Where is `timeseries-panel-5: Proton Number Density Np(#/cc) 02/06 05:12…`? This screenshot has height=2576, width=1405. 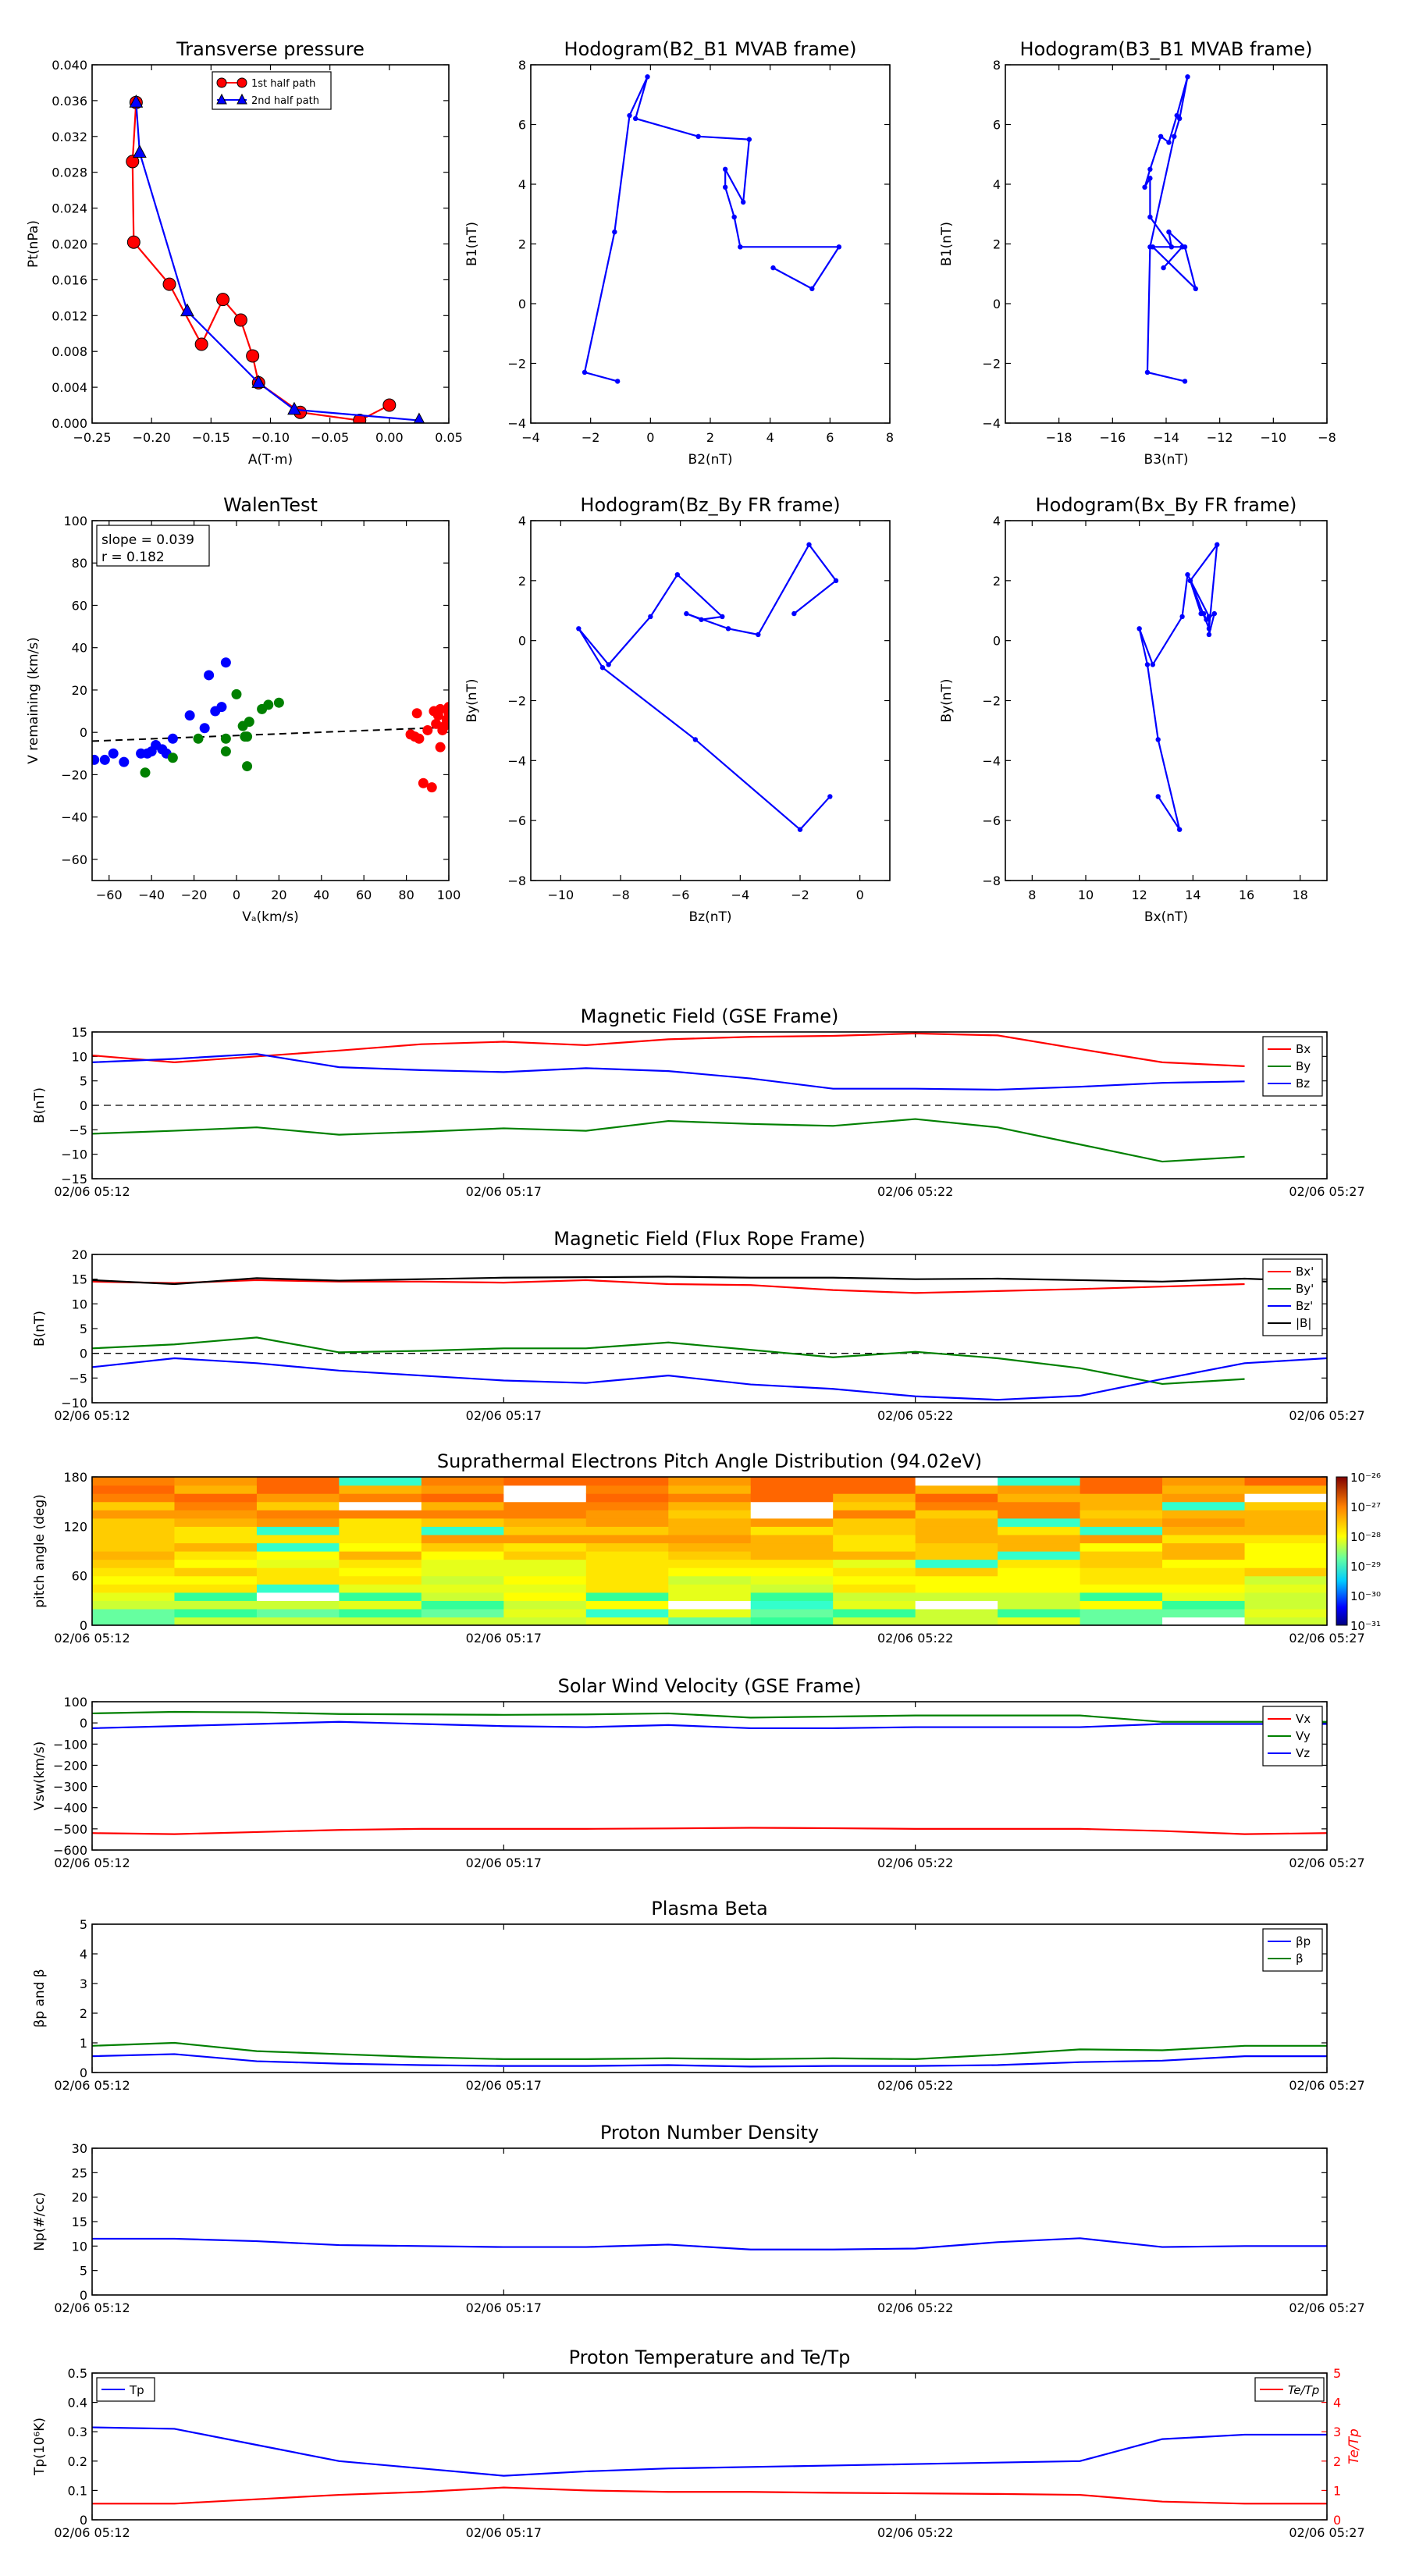 timeseries-panel-5: Proton Number Density Np(#/cc) 02/06 05:12… is located at coordinates (698, 2218).